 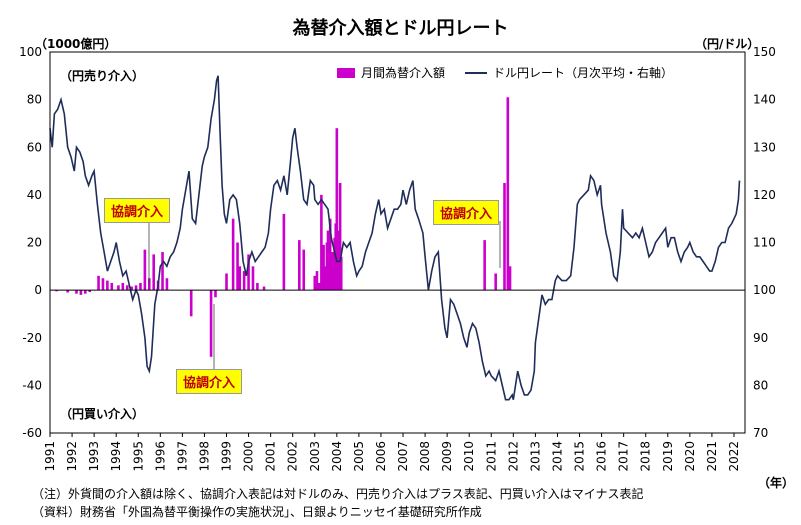 What do you see at coordinates (764, 52) in the screenshot?
I see `right-tick-label: 150` at bounding box center [764, 52].